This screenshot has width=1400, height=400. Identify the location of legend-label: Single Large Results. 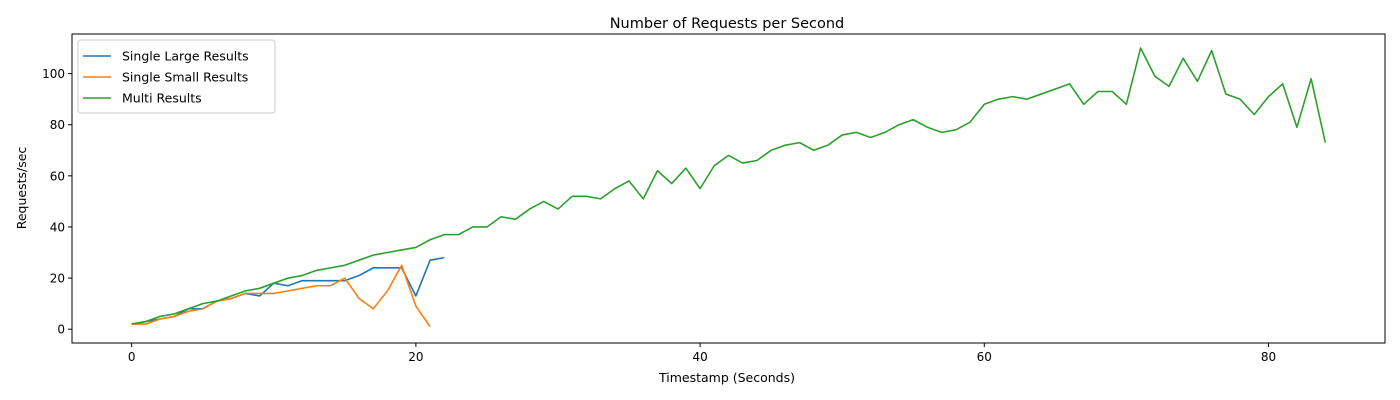
(185, 56).